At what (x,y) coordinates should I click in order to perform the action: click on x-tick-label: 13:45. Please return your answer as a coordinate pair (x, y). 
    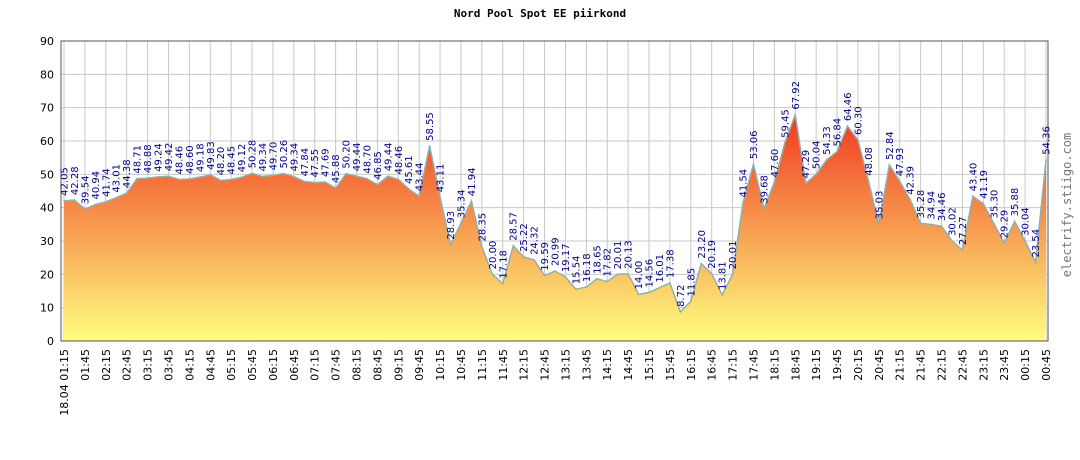
    Looking at the image, I should click on (586, 365).